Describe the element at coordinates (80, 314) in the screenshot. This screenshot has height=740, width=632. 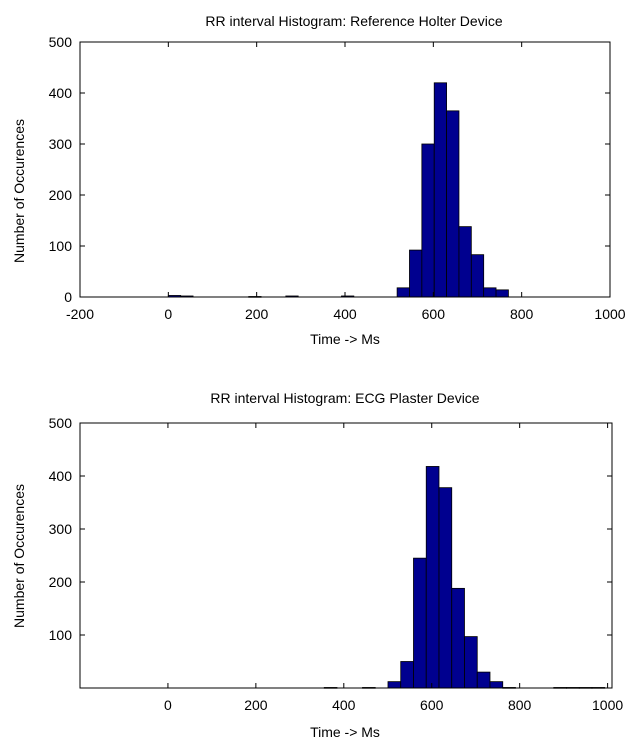
I see `x-tick-label: -200` at that location.